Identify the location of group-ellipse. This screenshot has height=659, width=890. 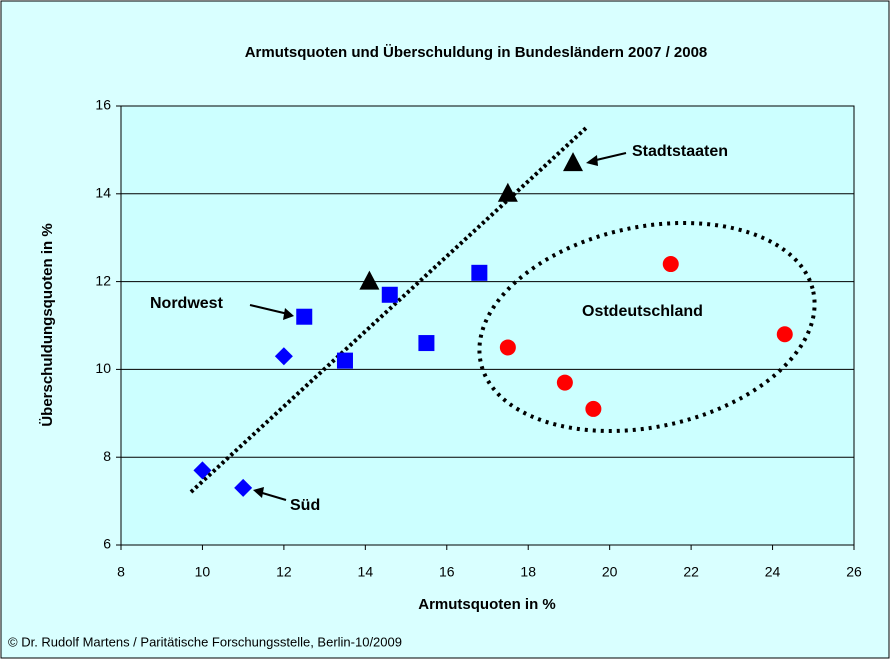
(647, 327).